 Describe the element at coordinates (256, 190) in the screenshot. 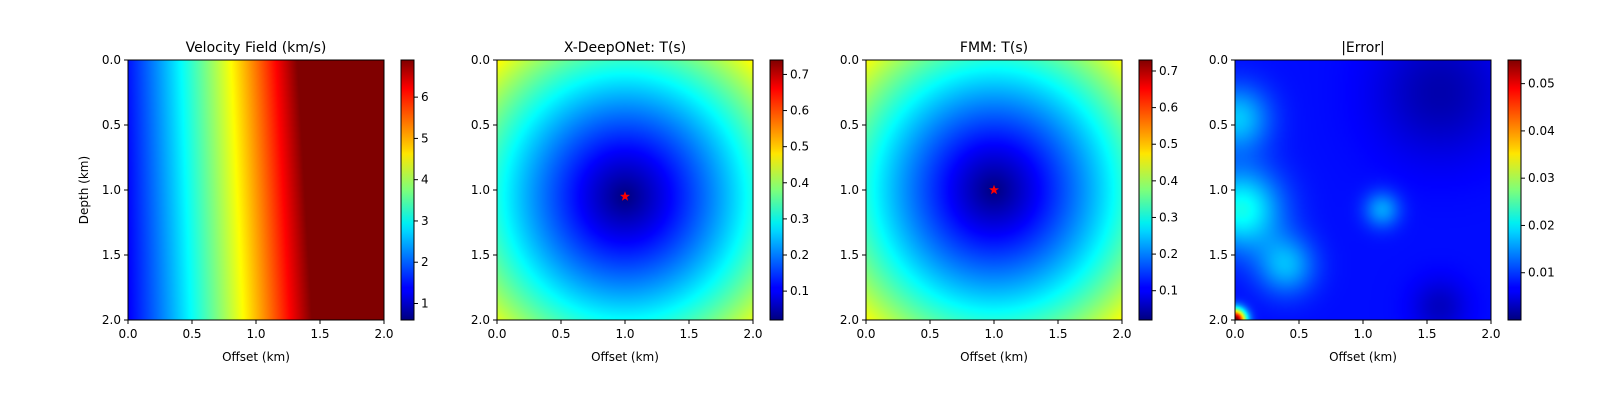

I see `velocity-heatmap` at that location.